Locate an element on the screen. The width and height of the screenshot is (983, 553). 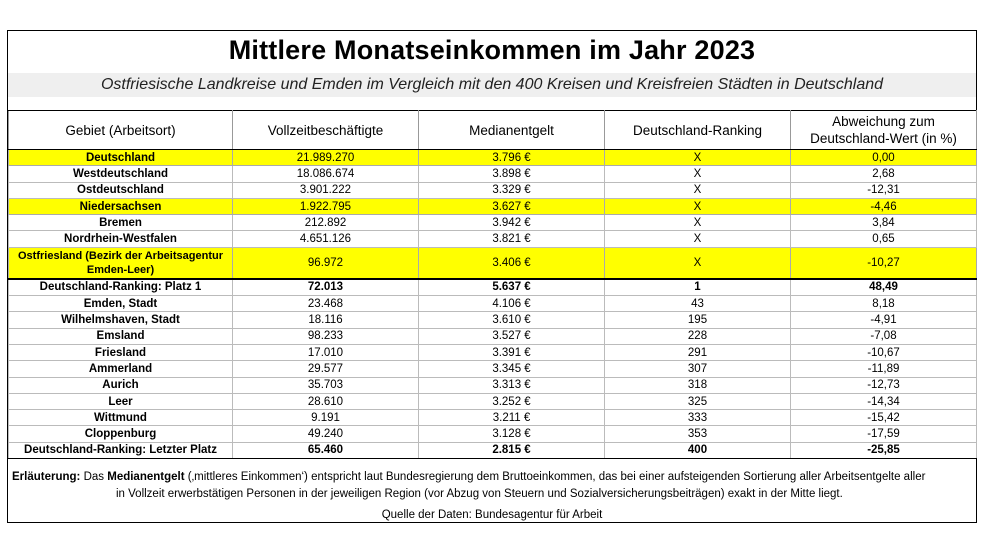
cell-region: Aurich is located at coordinates (120, 385).